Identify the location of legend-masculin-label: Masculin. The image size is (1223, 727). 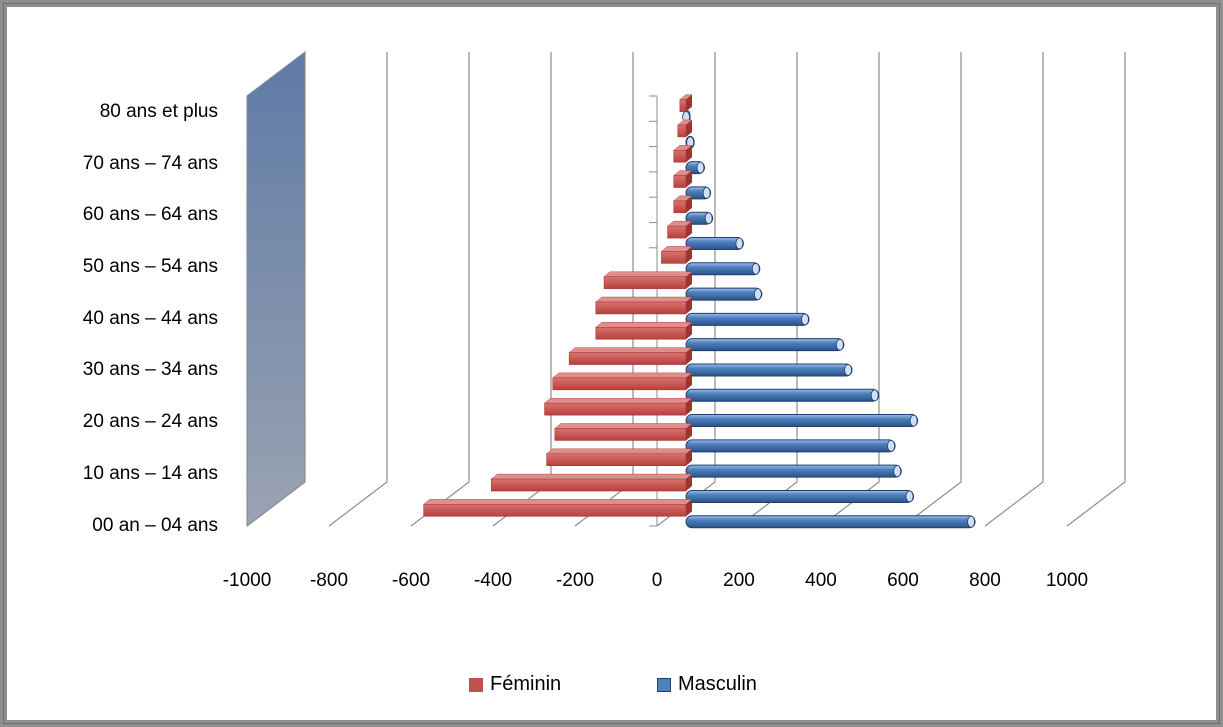
(717, 684).